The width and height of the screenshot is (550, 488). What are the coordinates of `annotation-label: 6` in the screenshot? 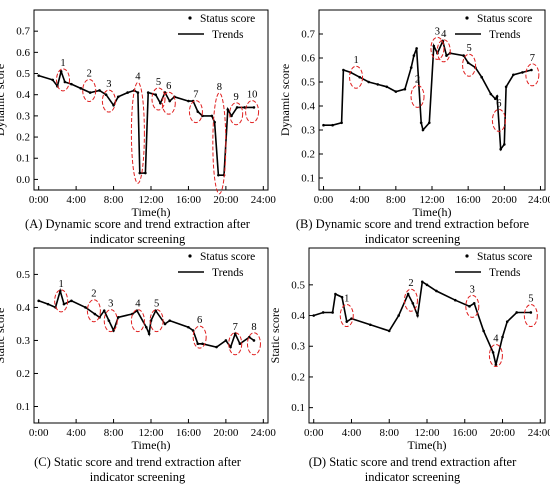 It's located at (498, 103).